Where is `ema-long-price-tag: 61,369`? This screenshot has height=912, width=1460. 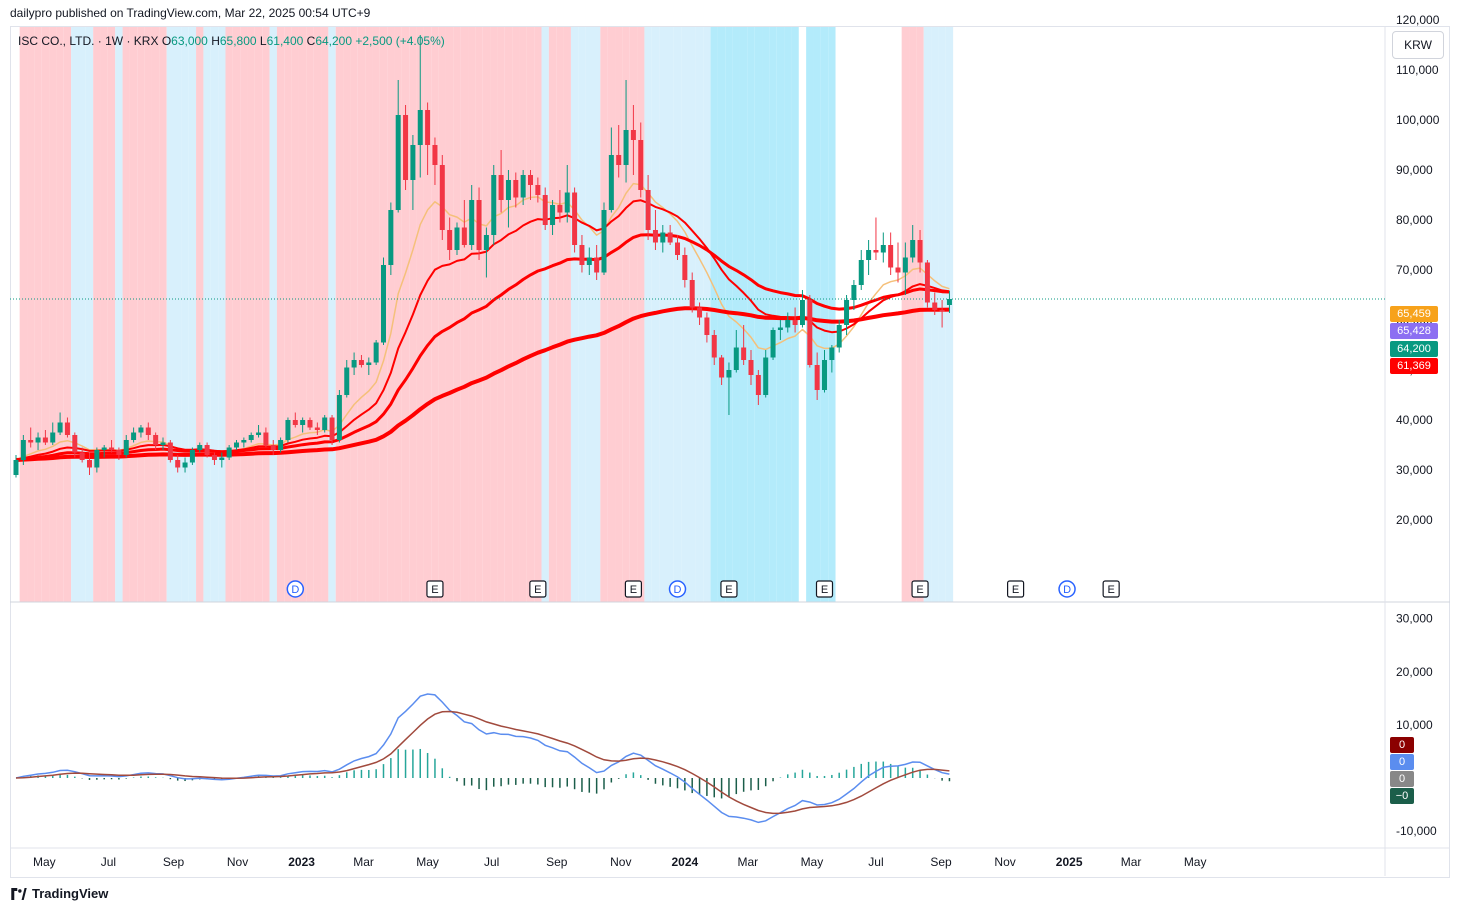
ema-long-price-tag: 61,369 is located at coordinates (1414, 366).